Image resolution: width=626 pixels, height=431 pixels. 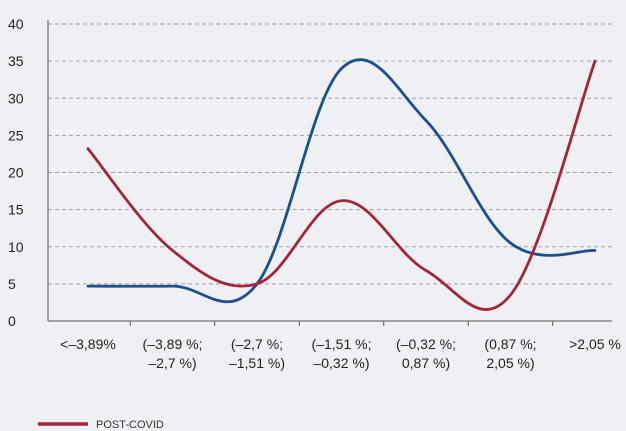 What do you see at coordinates (257, 363) in the screenshot?
I see `x-tick-label-line: –1,51 %)` at bounding box center [257, 363].